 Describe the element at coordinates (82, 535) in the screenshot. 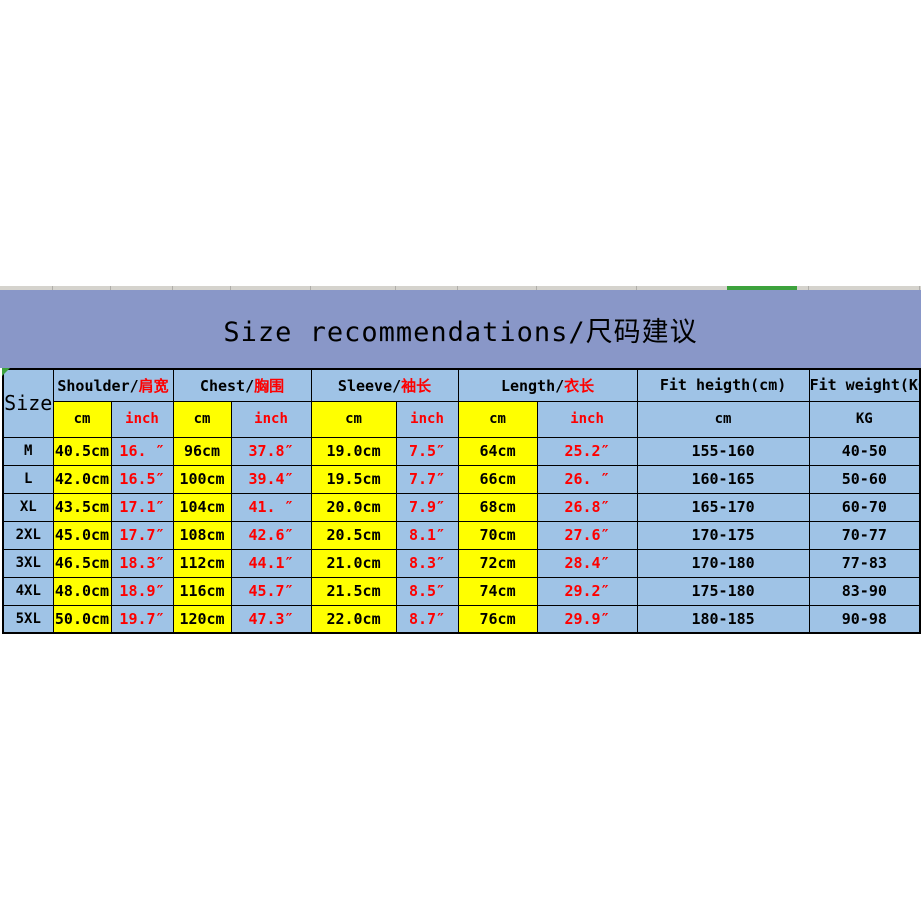

I see `value-cell: 45.0cm` at that location.